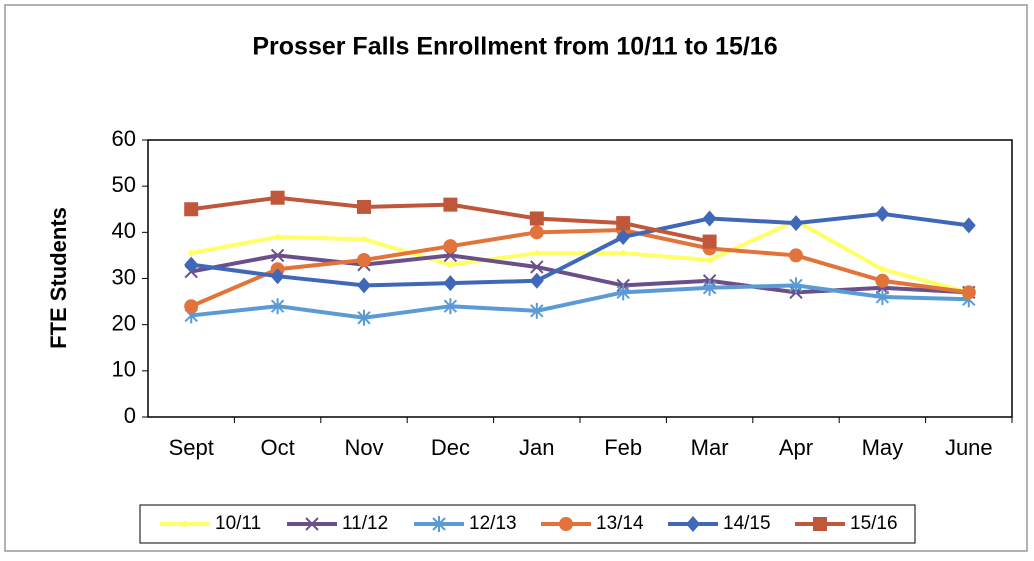 Image resolution: width=1034 pixels, height=561 pixels. I want to click on legend-label: 15/16, so click(874, 523).